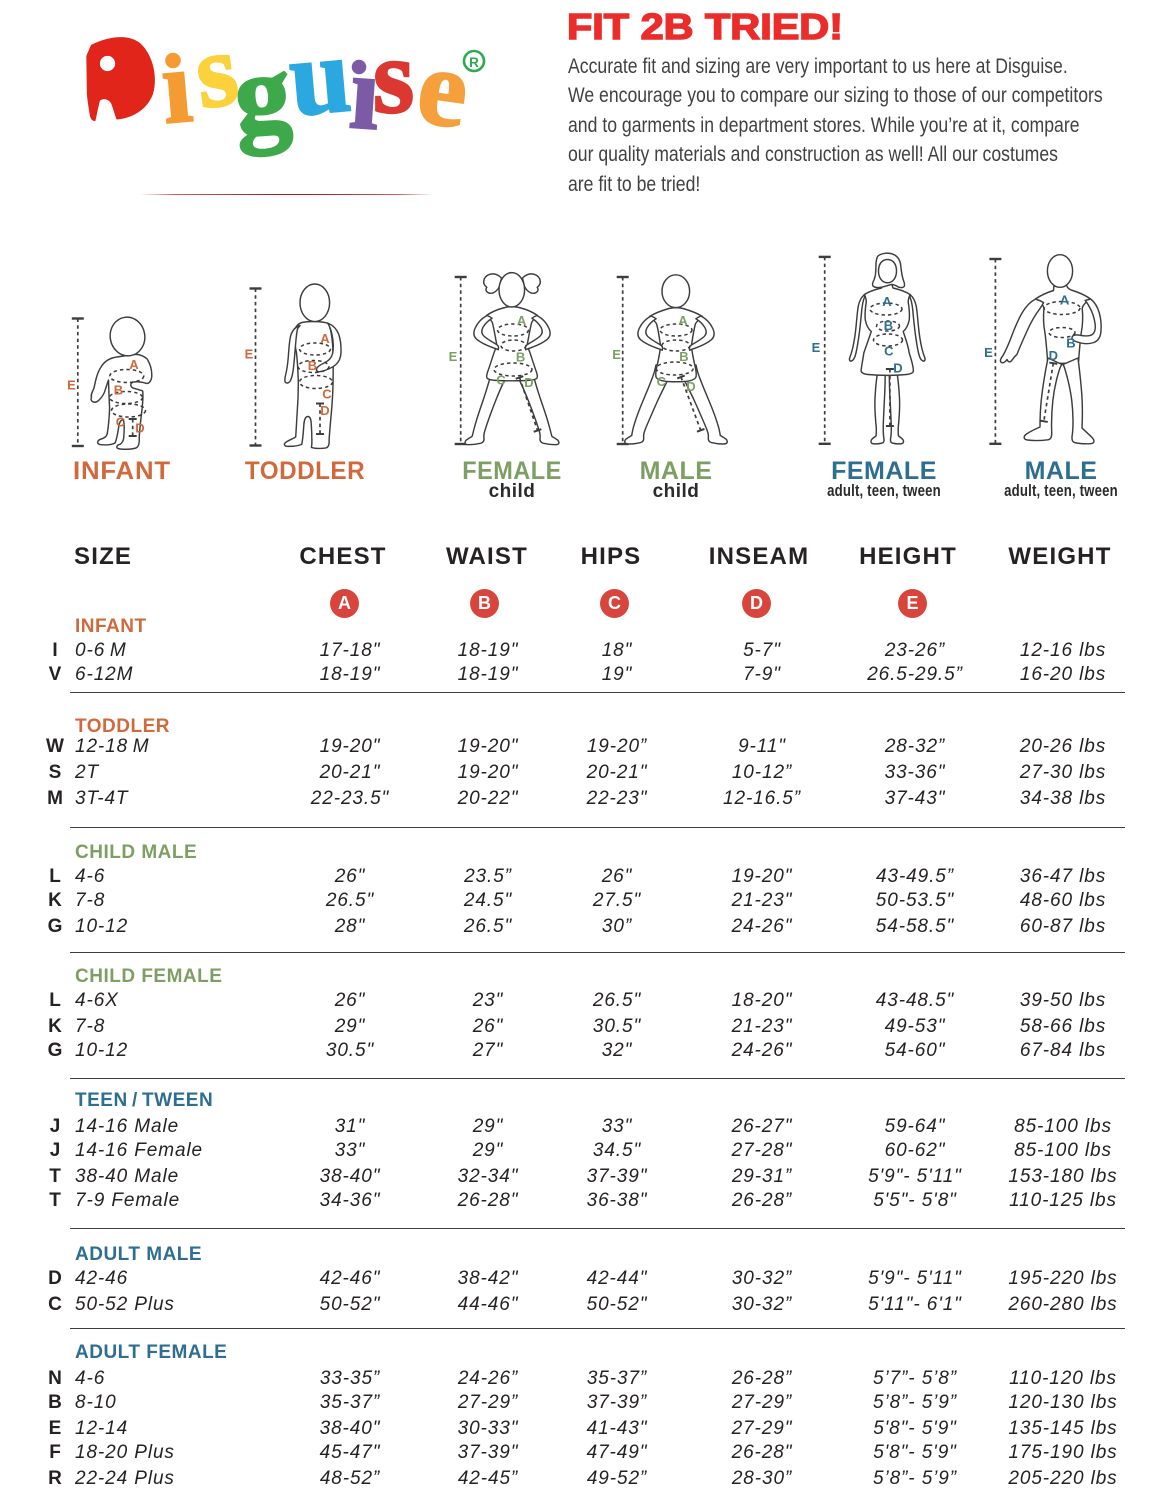 This screenshot has height=1500, width=1159. I want to click on svg-text: u, so click(320, 77).